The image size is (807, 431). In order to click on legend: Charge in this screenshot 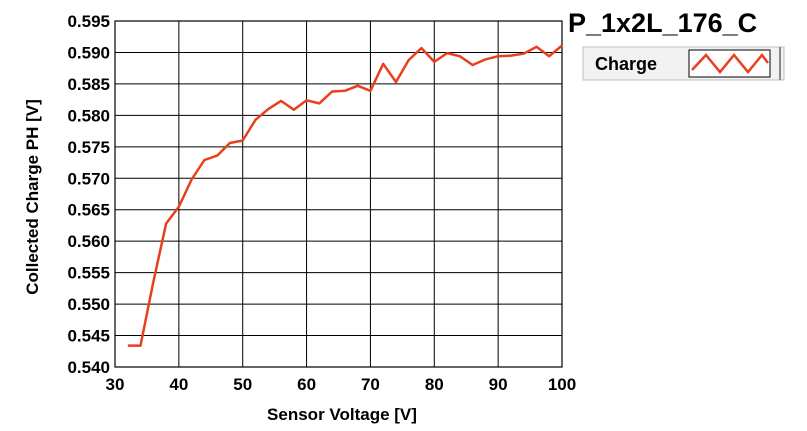, I will do `click(683, 63)`.